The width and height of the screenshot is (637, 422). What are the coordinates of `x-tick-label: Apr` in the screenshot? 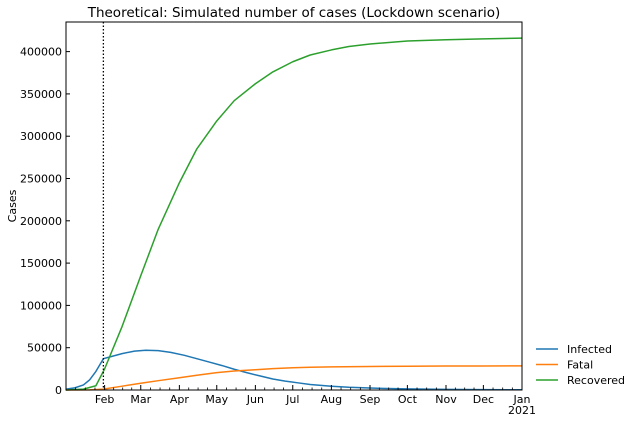 It's located at (180, 399).